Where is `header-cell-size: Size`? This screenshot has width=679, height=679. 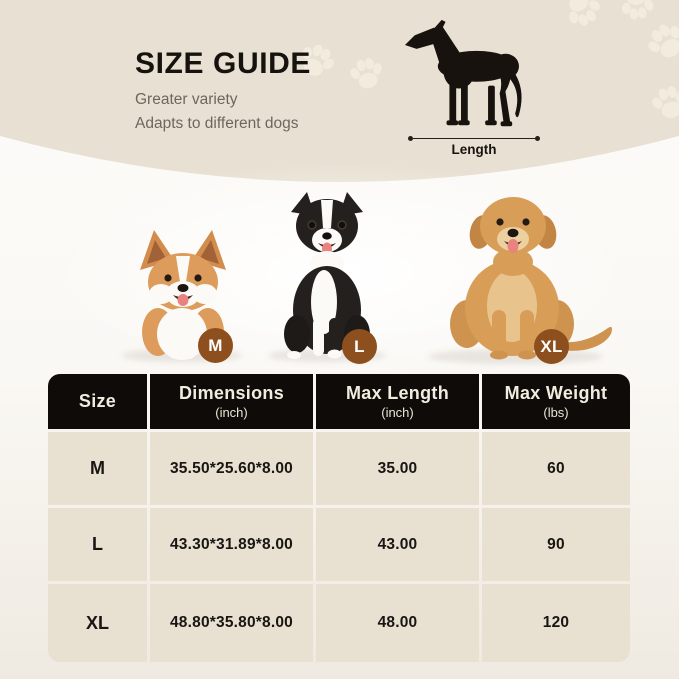 header-cell-size: Size is located at coordinates (97, 401).